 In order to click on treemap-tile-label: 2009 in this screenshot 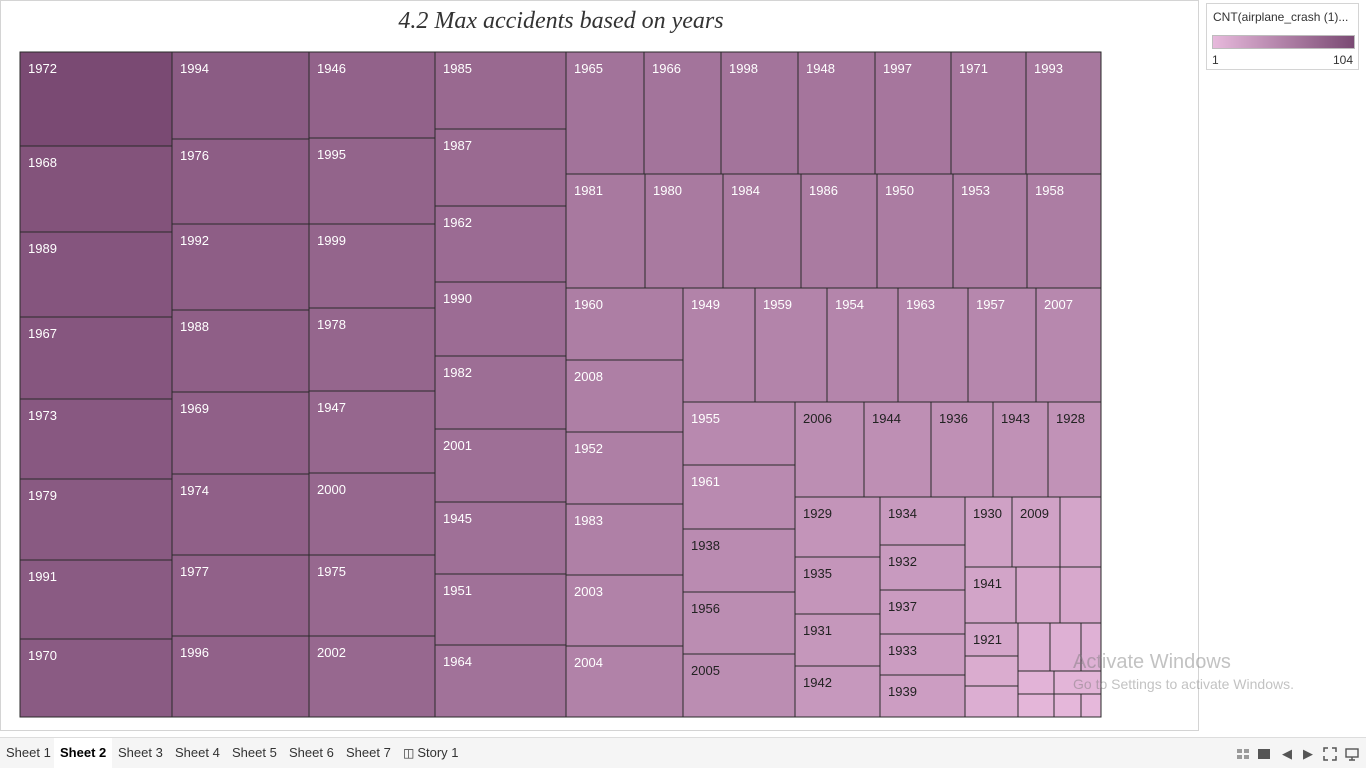, I will do `click(1034, 513)`.